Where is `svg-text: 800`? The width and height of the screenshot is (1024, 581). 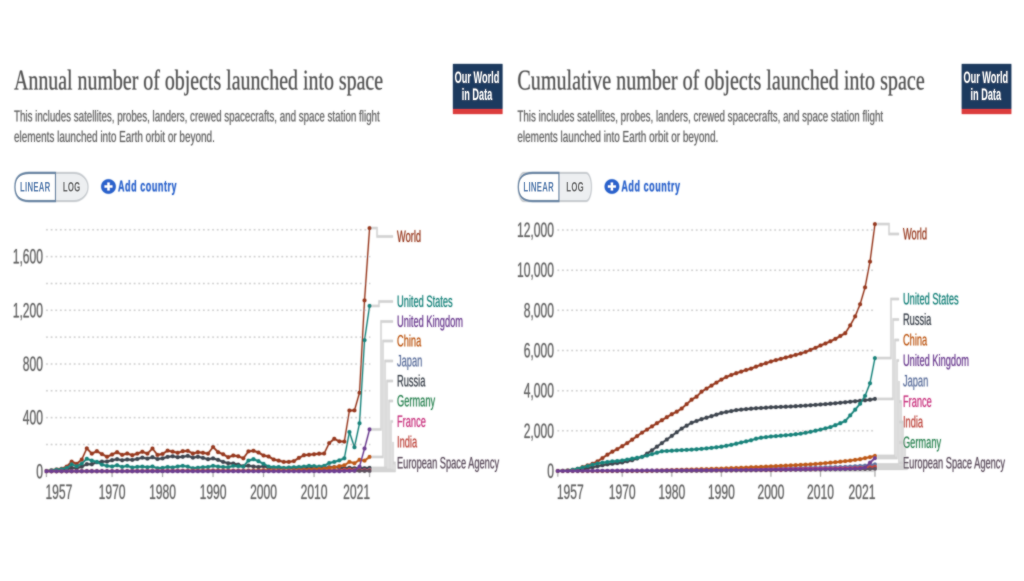 svg-text: 800 is located at coordinates (33, 363).